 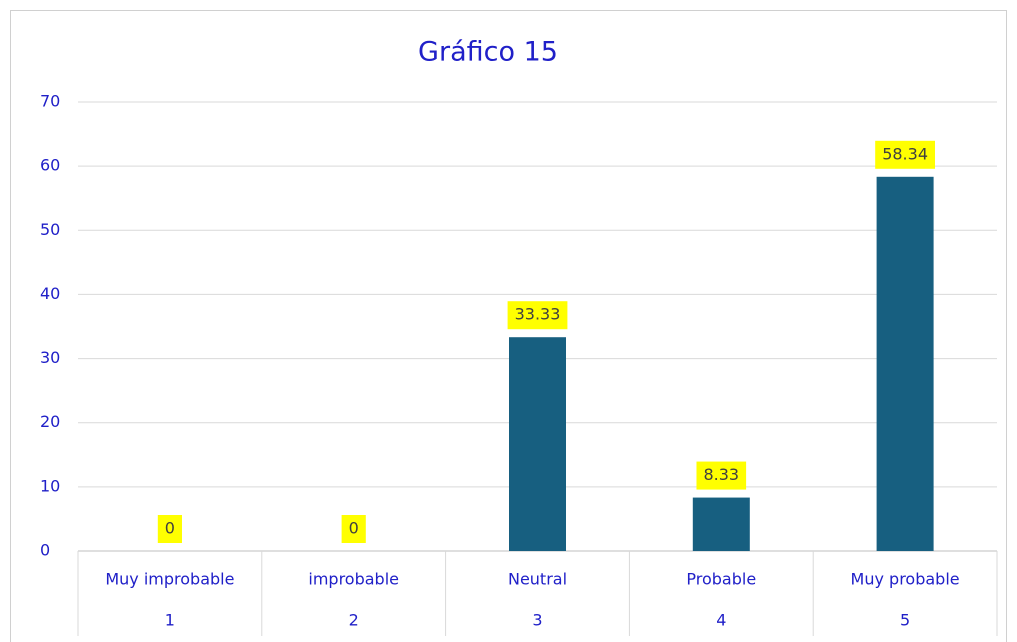 I want to click on y-tick-label: 50, so click(x=50, y=229).